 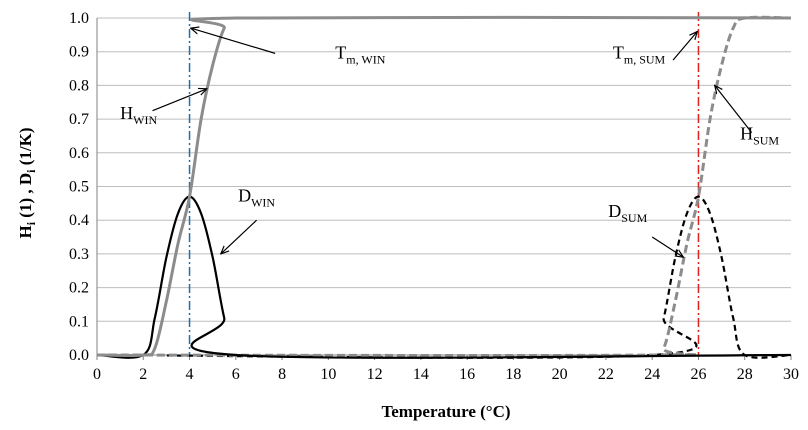 I want to click on x-tick-label: 20, so click(x=560, y=374).